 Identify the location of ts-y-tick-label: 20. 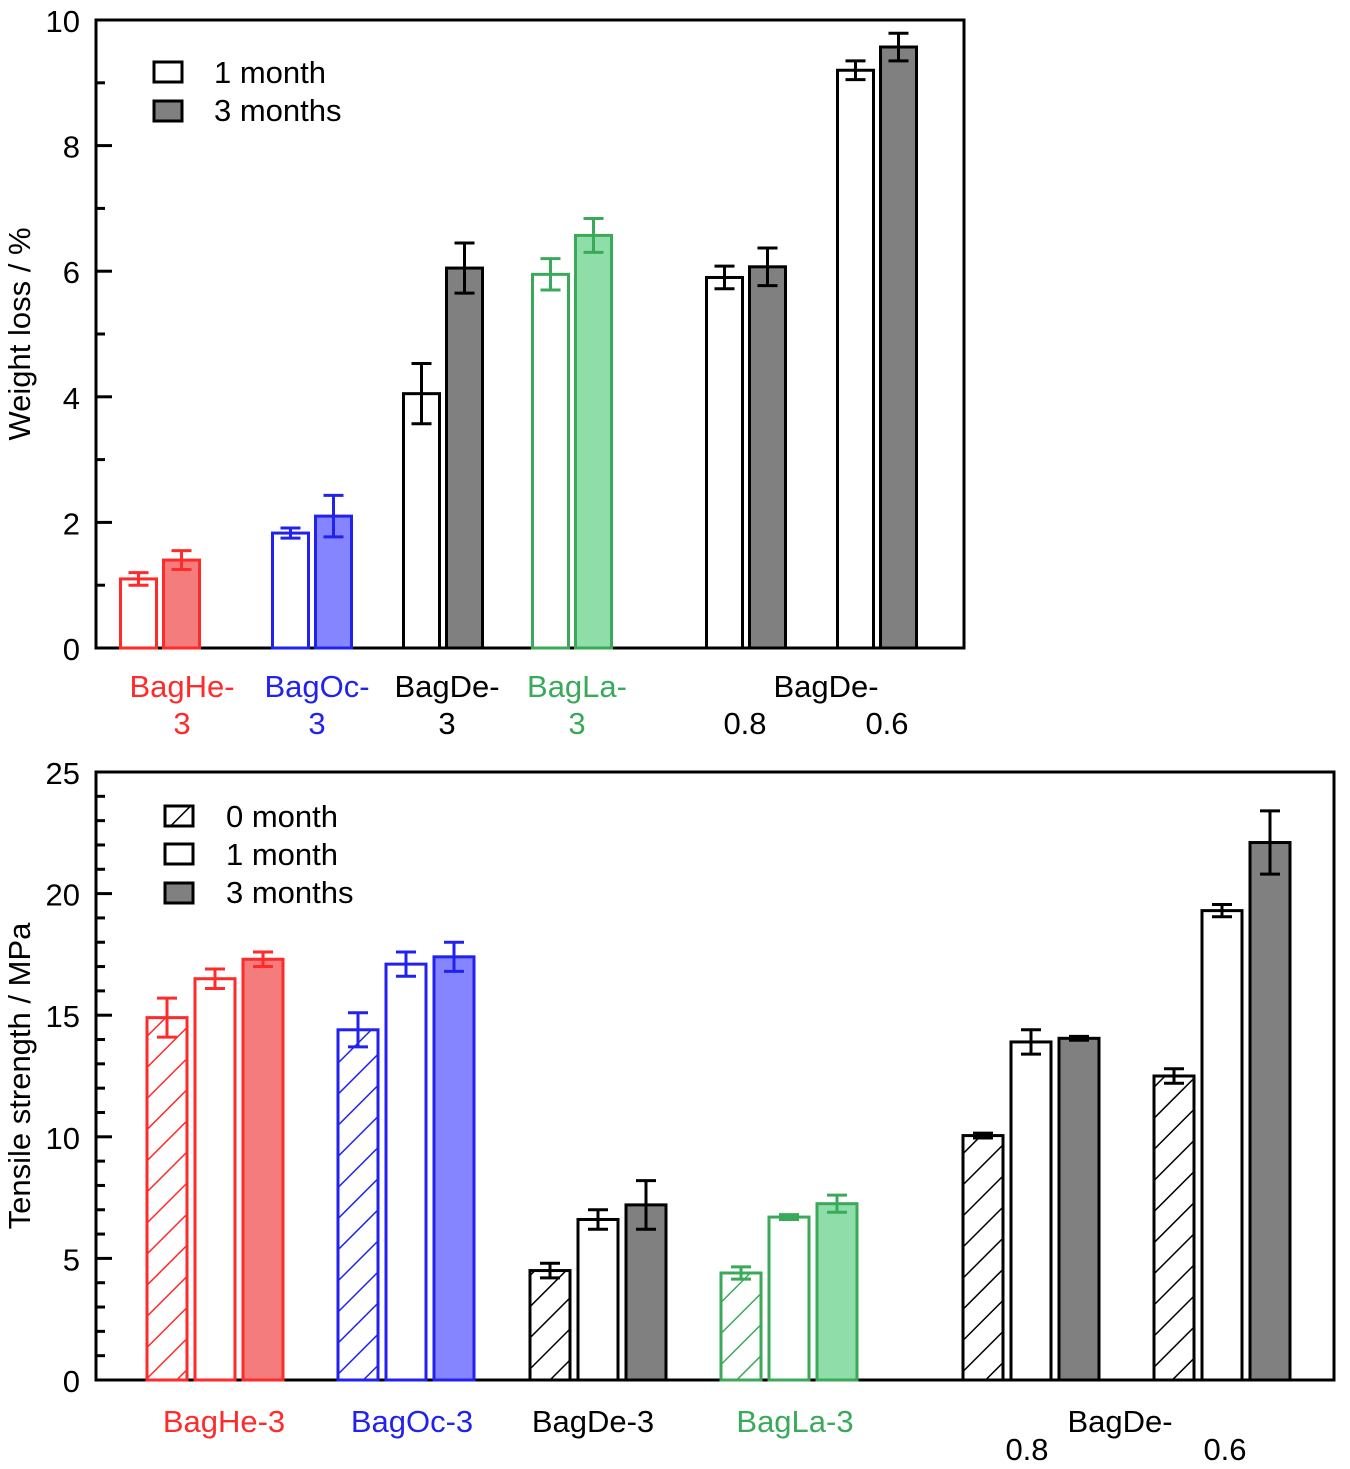
(63, 895).